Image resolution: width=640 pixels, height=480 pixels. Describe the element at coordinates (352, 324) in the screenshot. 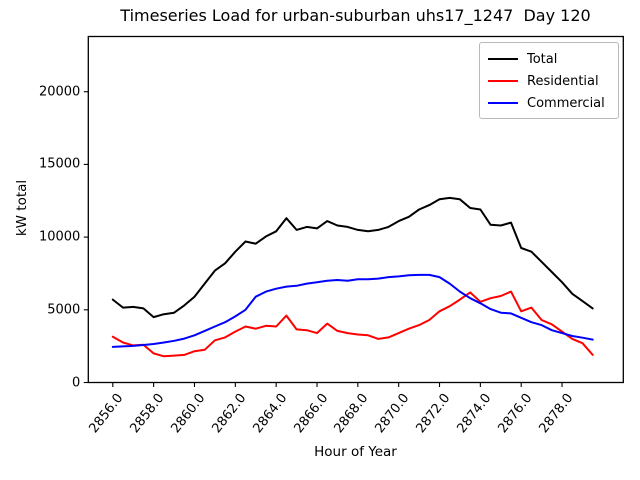

I see `series-line-residential` at that location.